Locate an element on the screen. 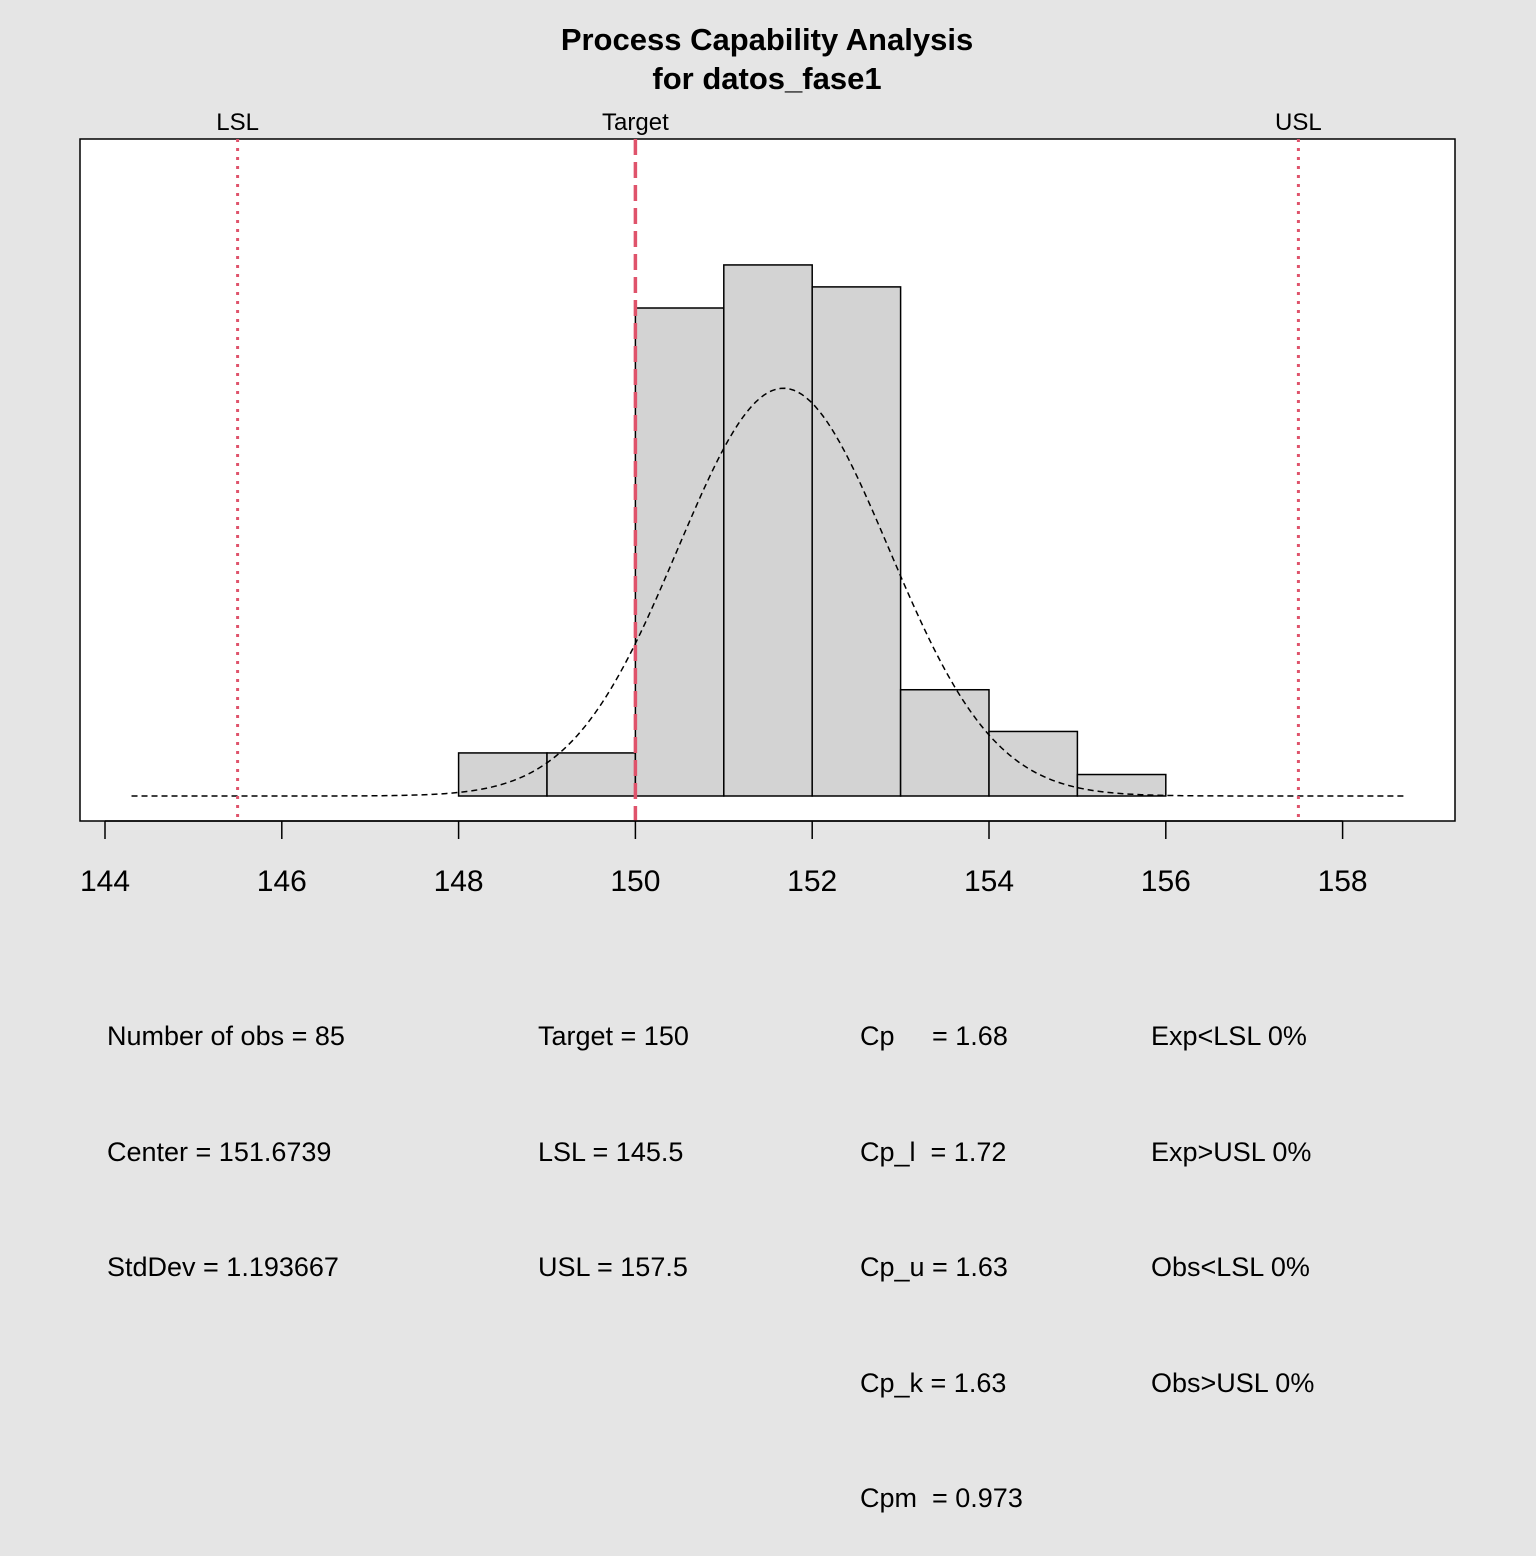  chart-title: Process Capability Analysis is located at coordinates (767, 39).